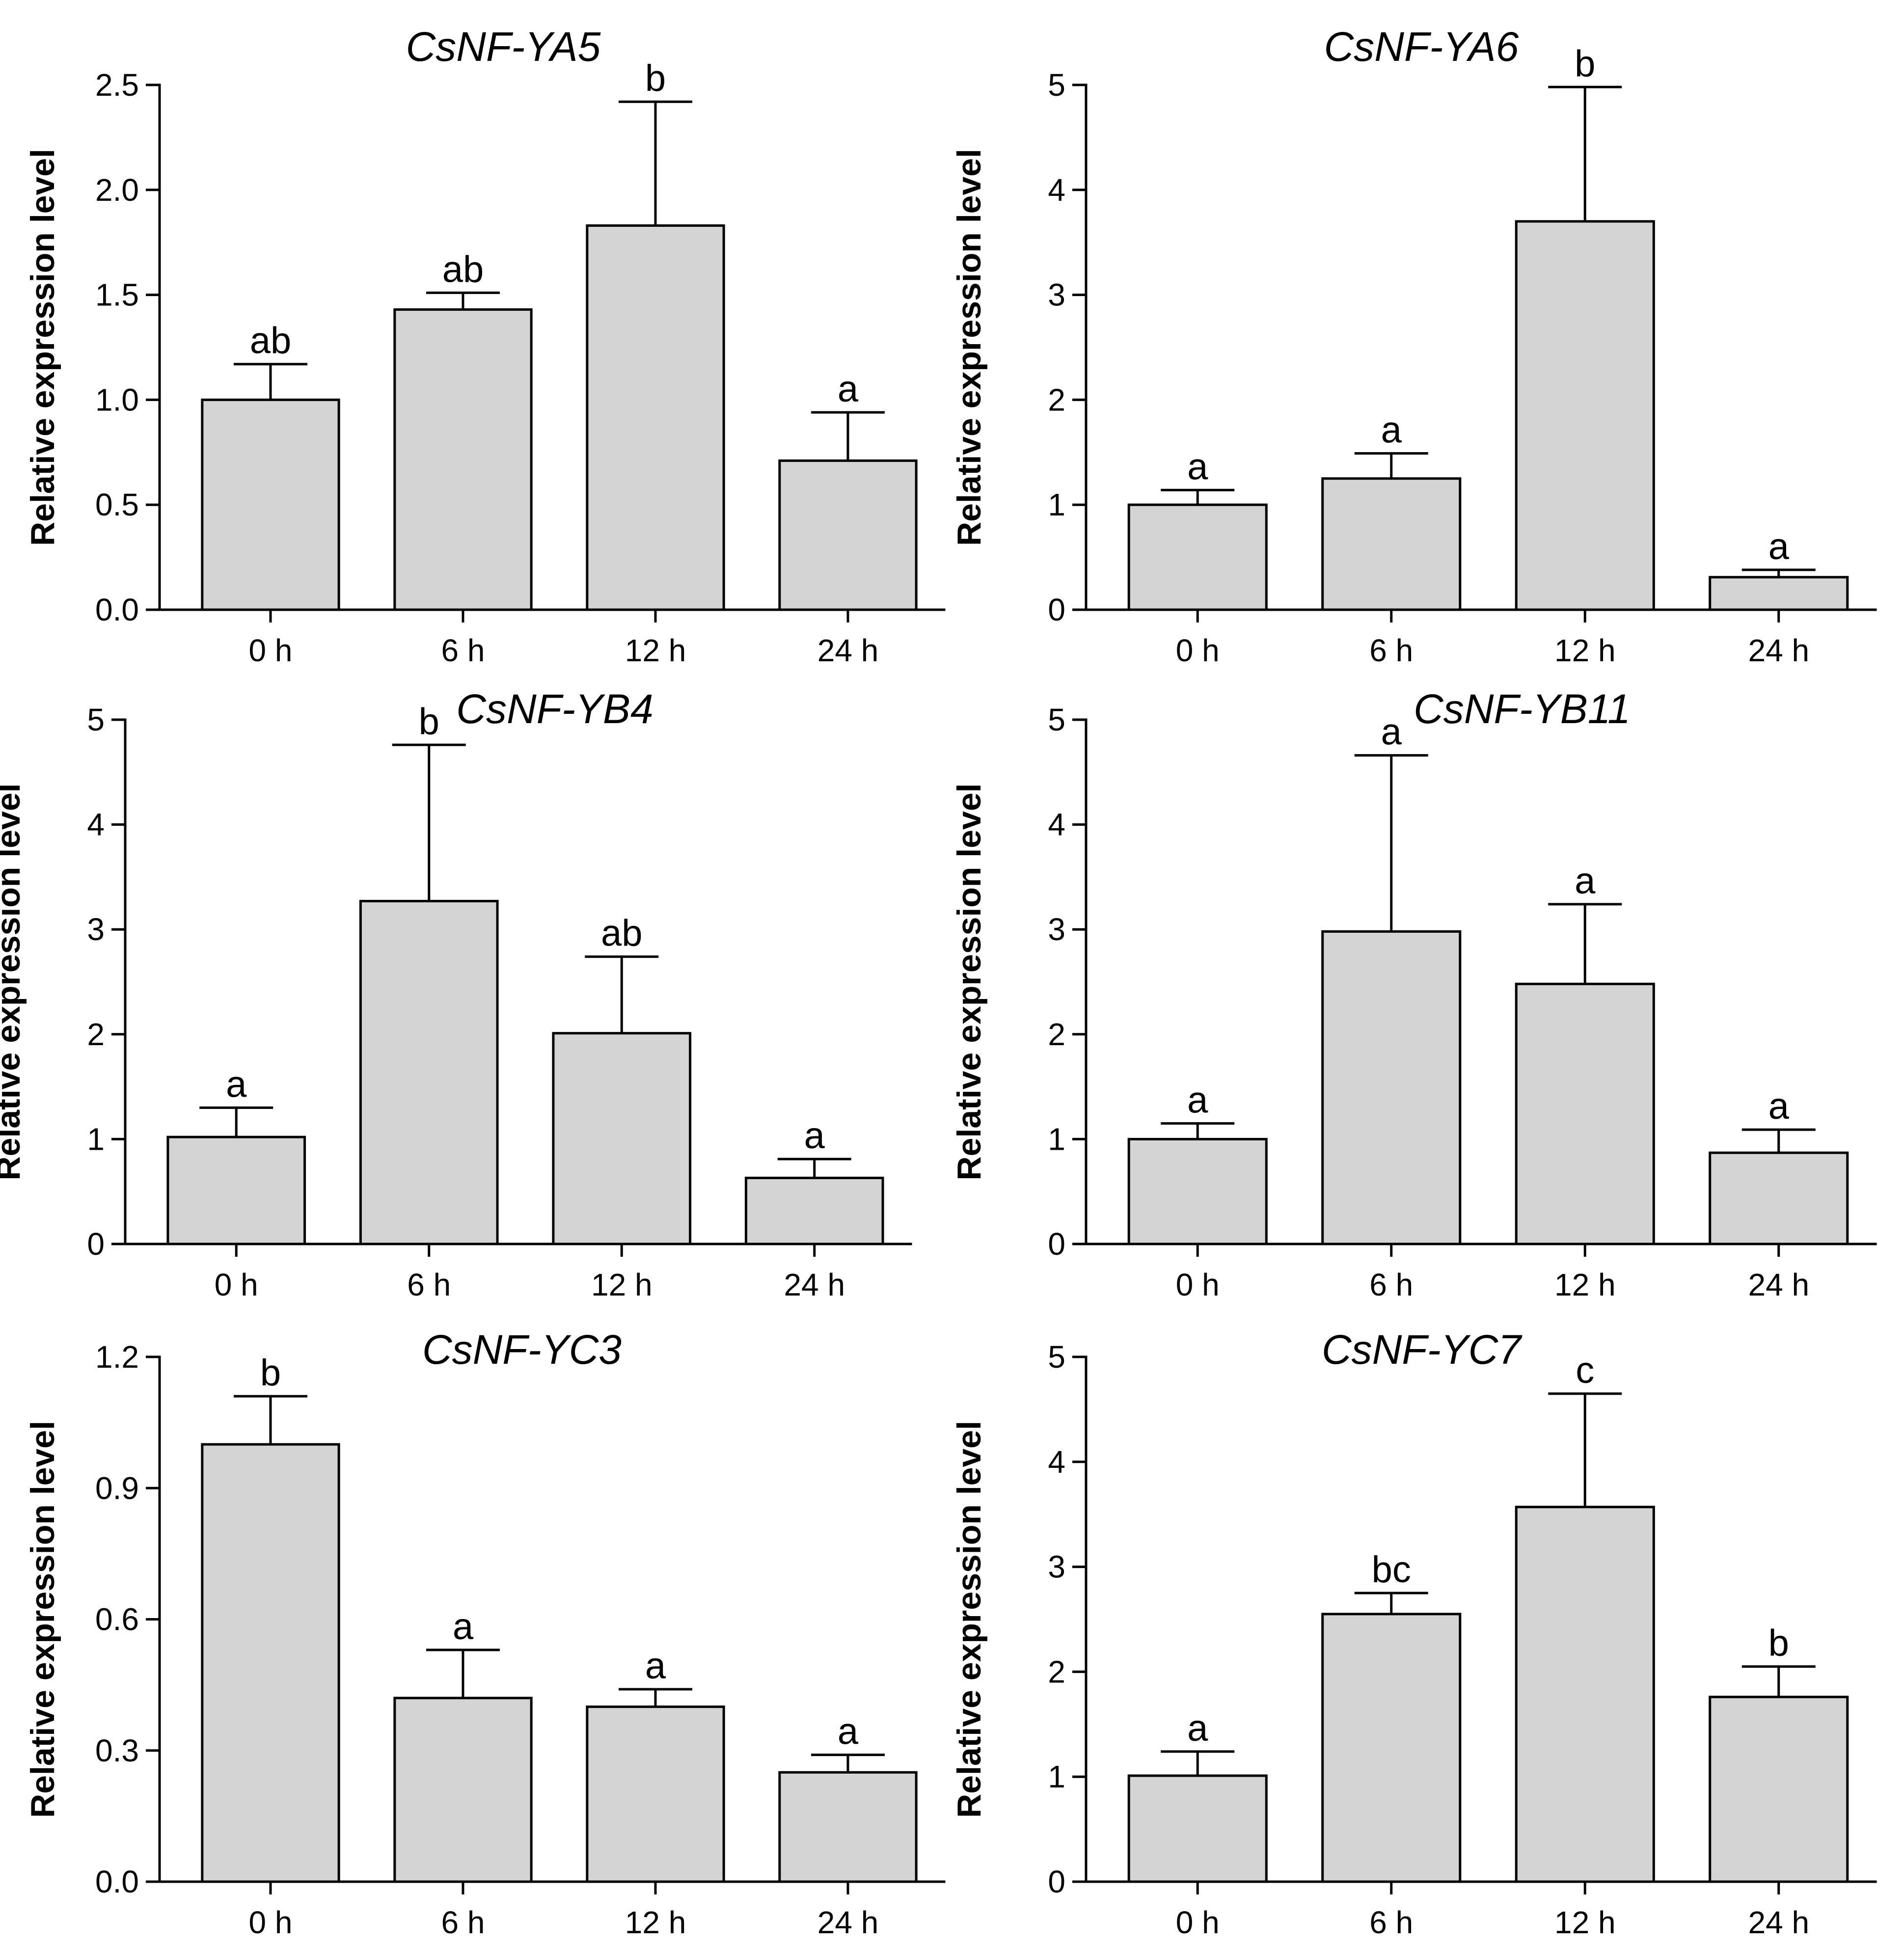  Describe the element at coordinates (1391, 1570) in the screenshot. I see `significance-label: bc` at that location.